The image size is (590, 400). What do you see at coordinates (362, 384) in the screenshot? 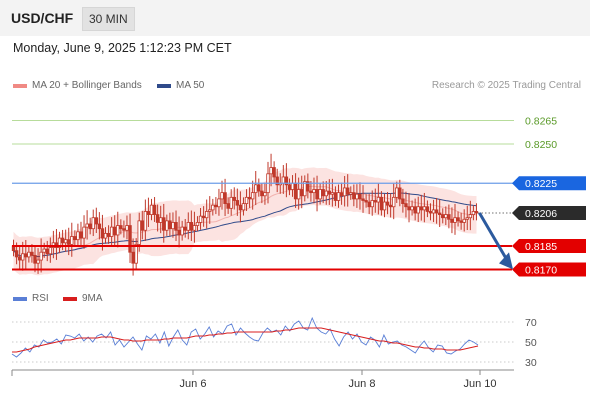
I see `x-tick-label-1: Jun 8` at bounding box center [362, 384].